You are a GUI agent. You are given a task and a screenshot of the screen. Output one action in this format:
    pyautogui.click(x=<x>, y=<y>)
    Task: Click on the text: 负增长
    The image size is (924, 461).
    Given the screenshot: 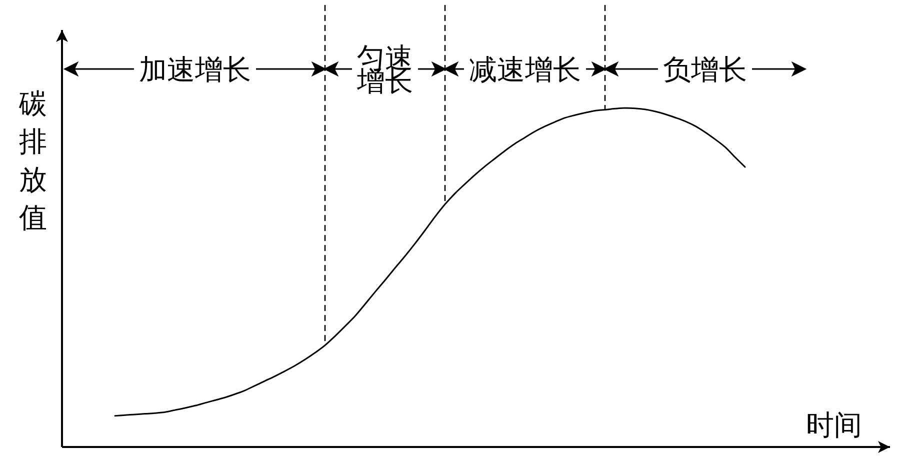 What is the action you would take?
    pyautogui.click(x=705, y=69)
    